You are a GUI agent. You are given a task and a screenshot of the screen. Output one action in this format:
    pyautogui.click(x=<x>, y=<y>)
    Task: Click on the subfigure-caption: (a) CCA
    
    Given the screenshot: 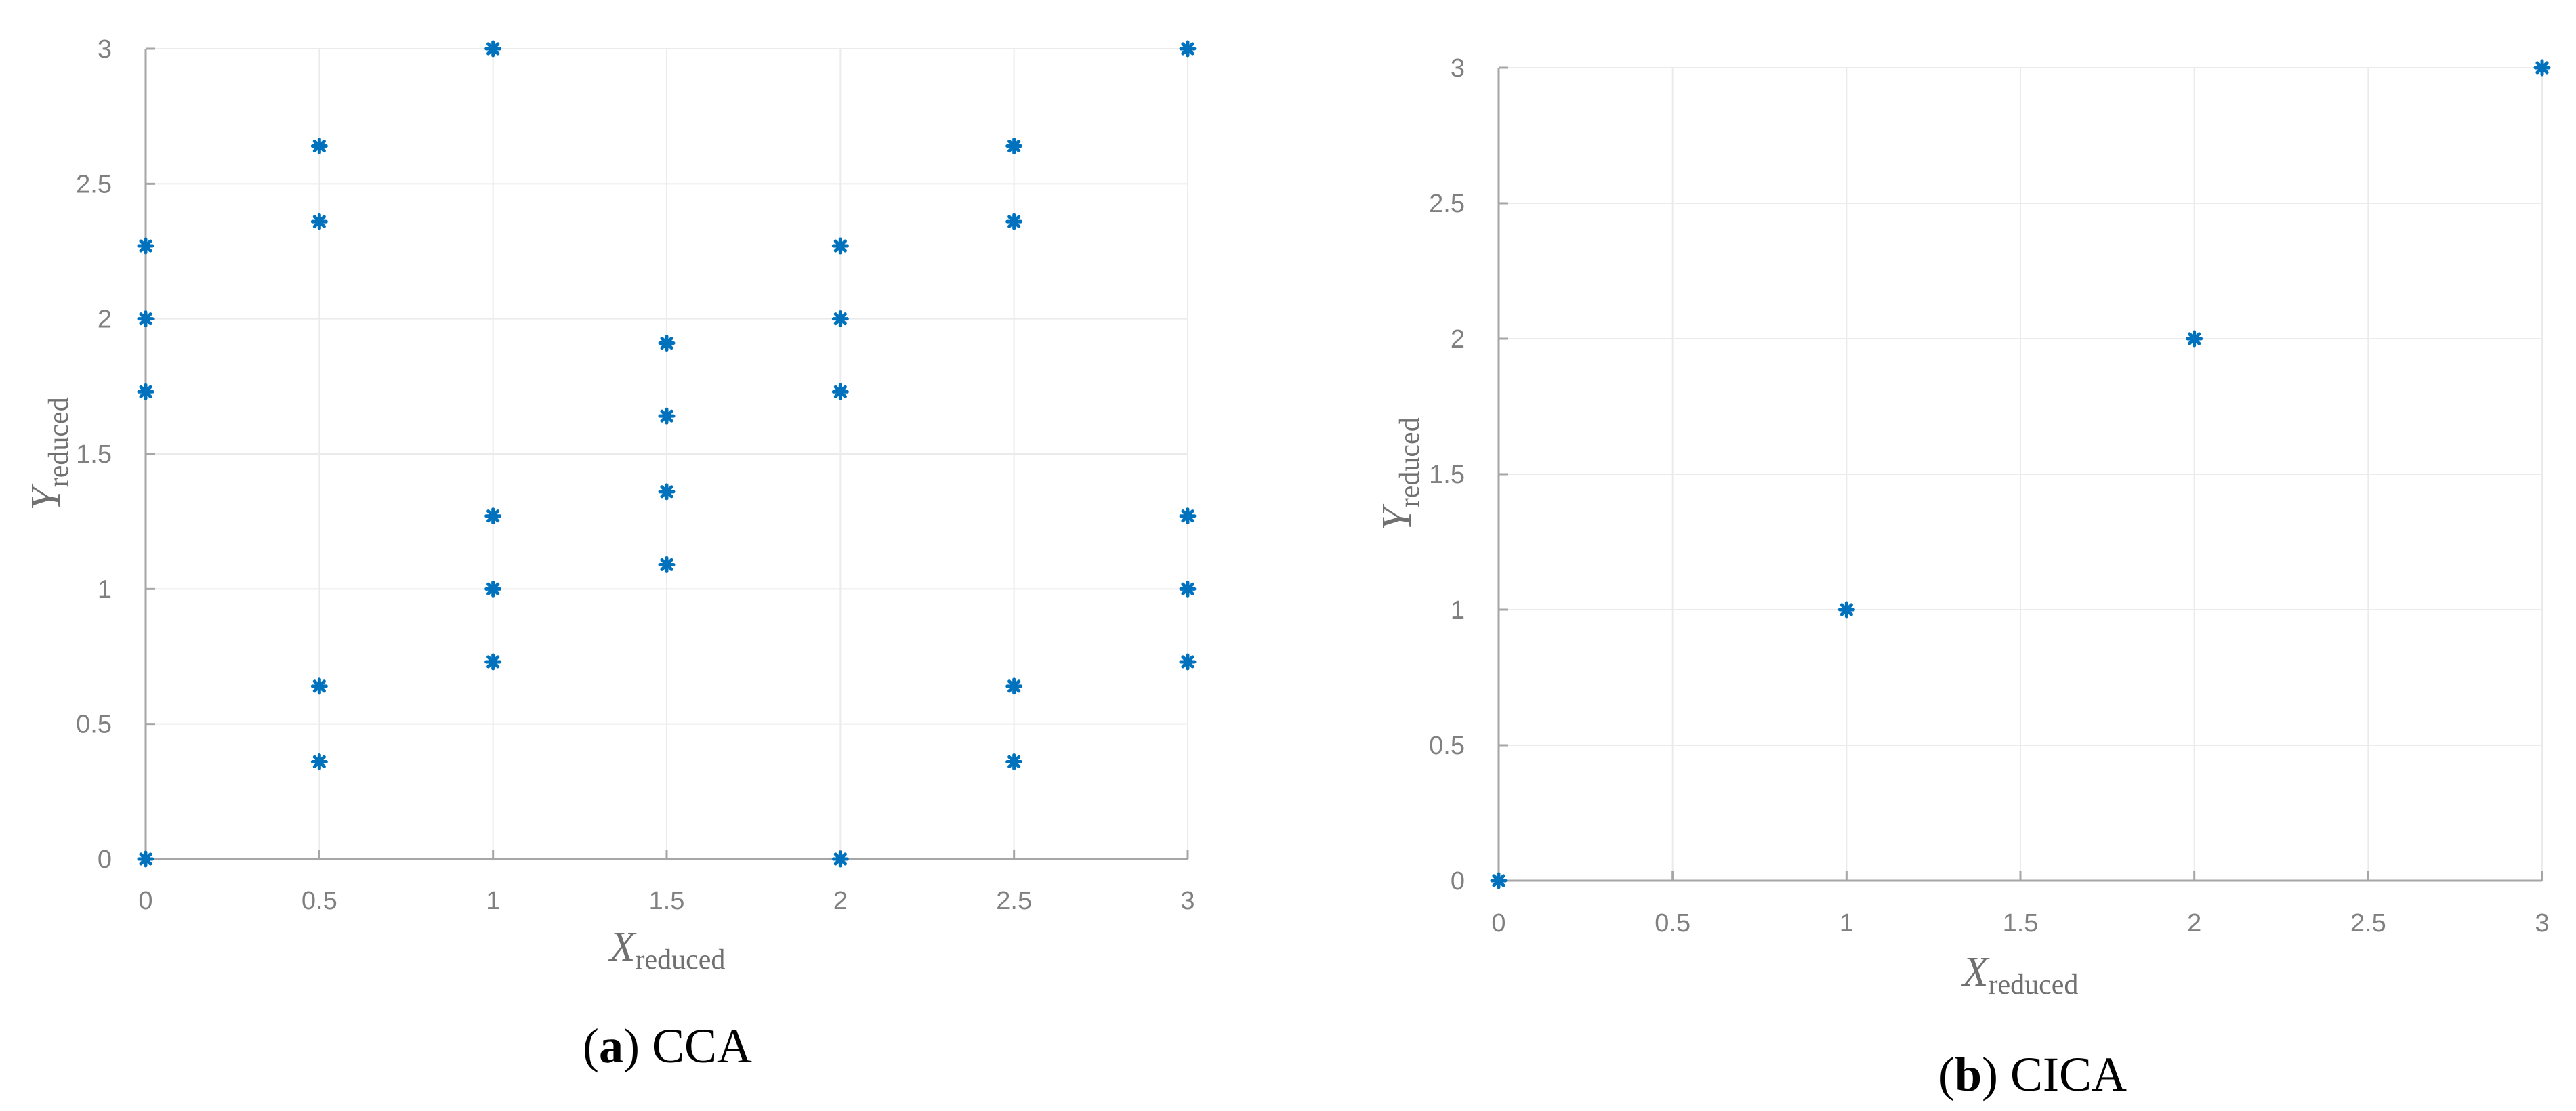 What is the action you would take?
    pyautogui.click(x=667, y=1046)
    